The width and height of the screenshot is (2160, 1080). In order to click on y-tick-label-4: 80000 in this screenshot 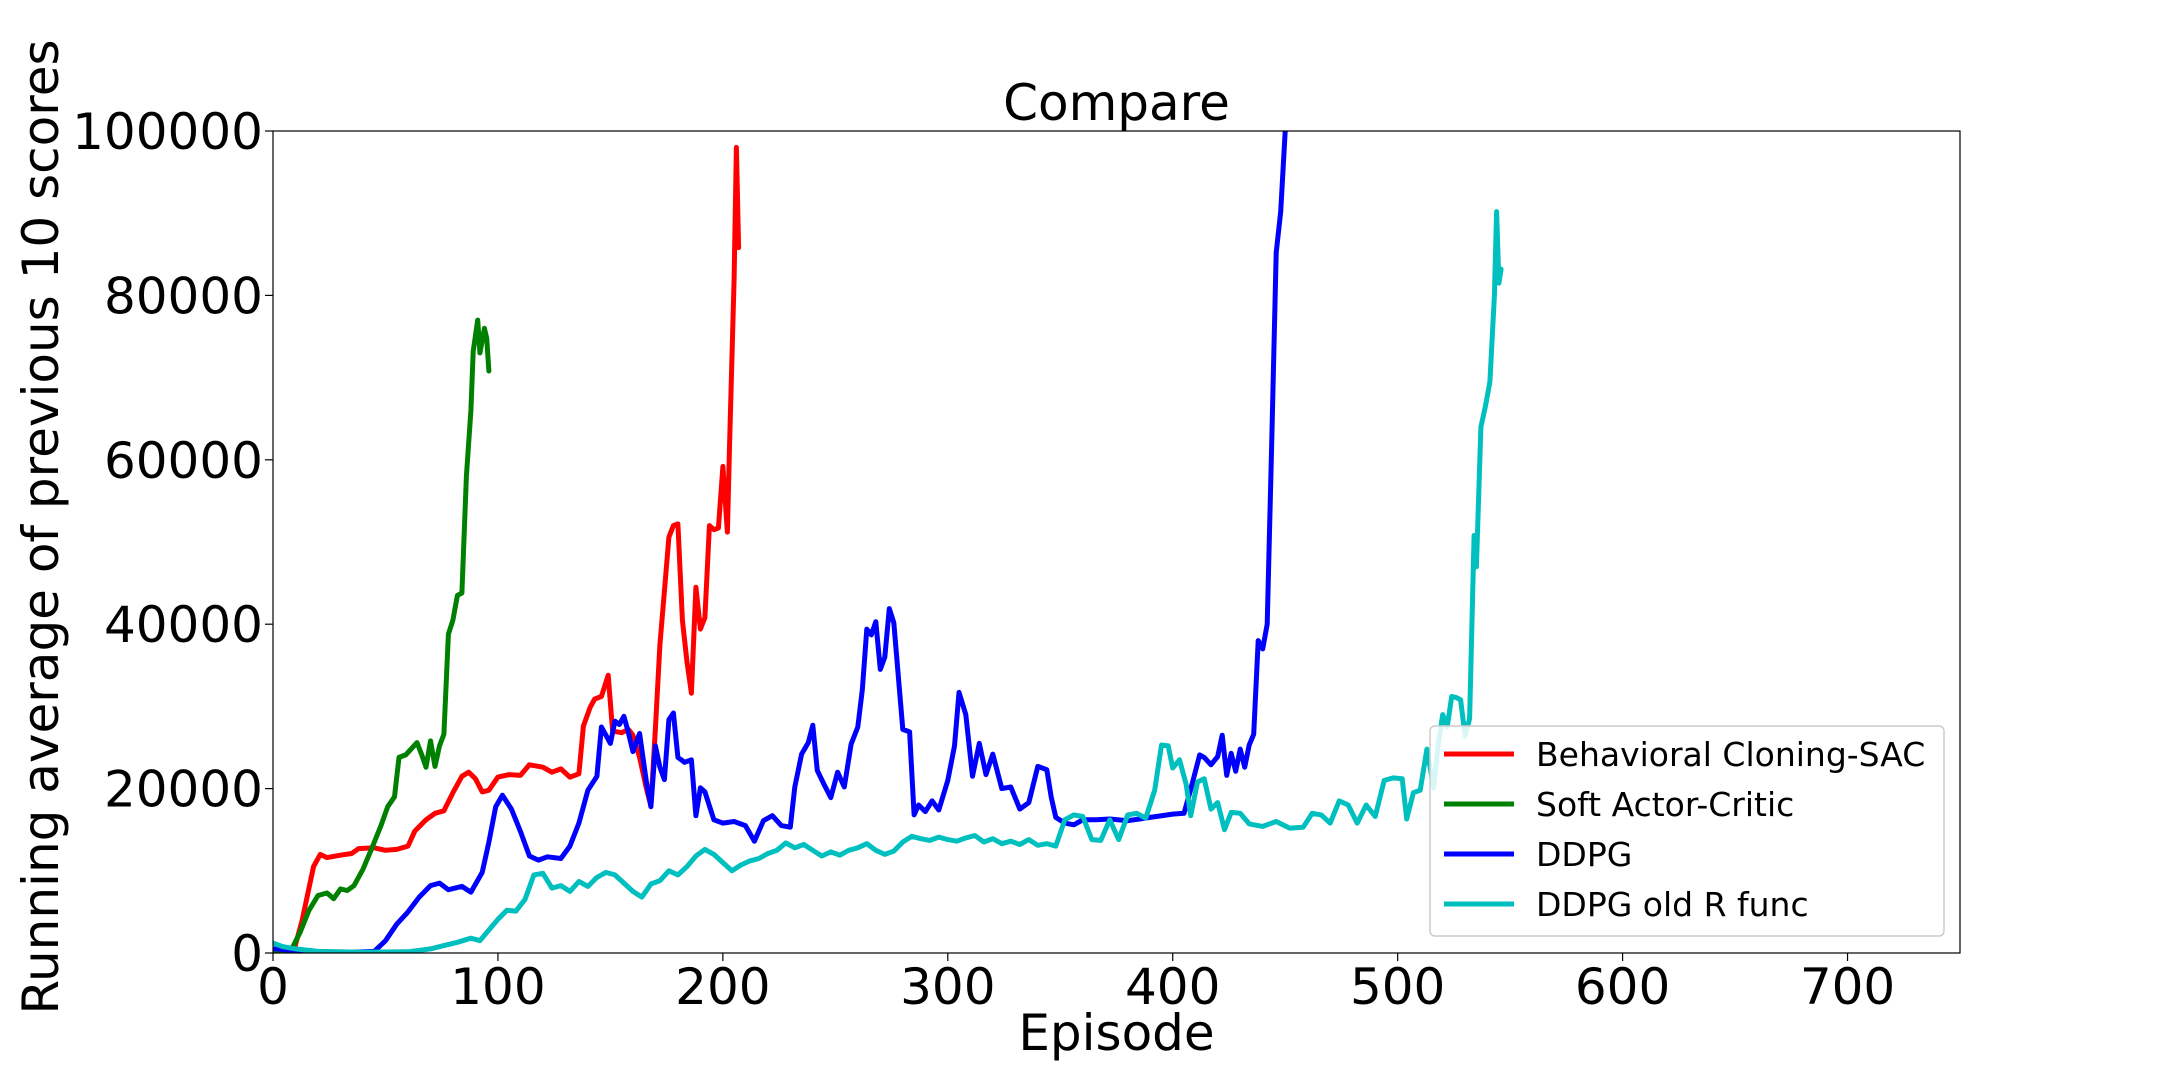, I will do `click(183, 296)`.